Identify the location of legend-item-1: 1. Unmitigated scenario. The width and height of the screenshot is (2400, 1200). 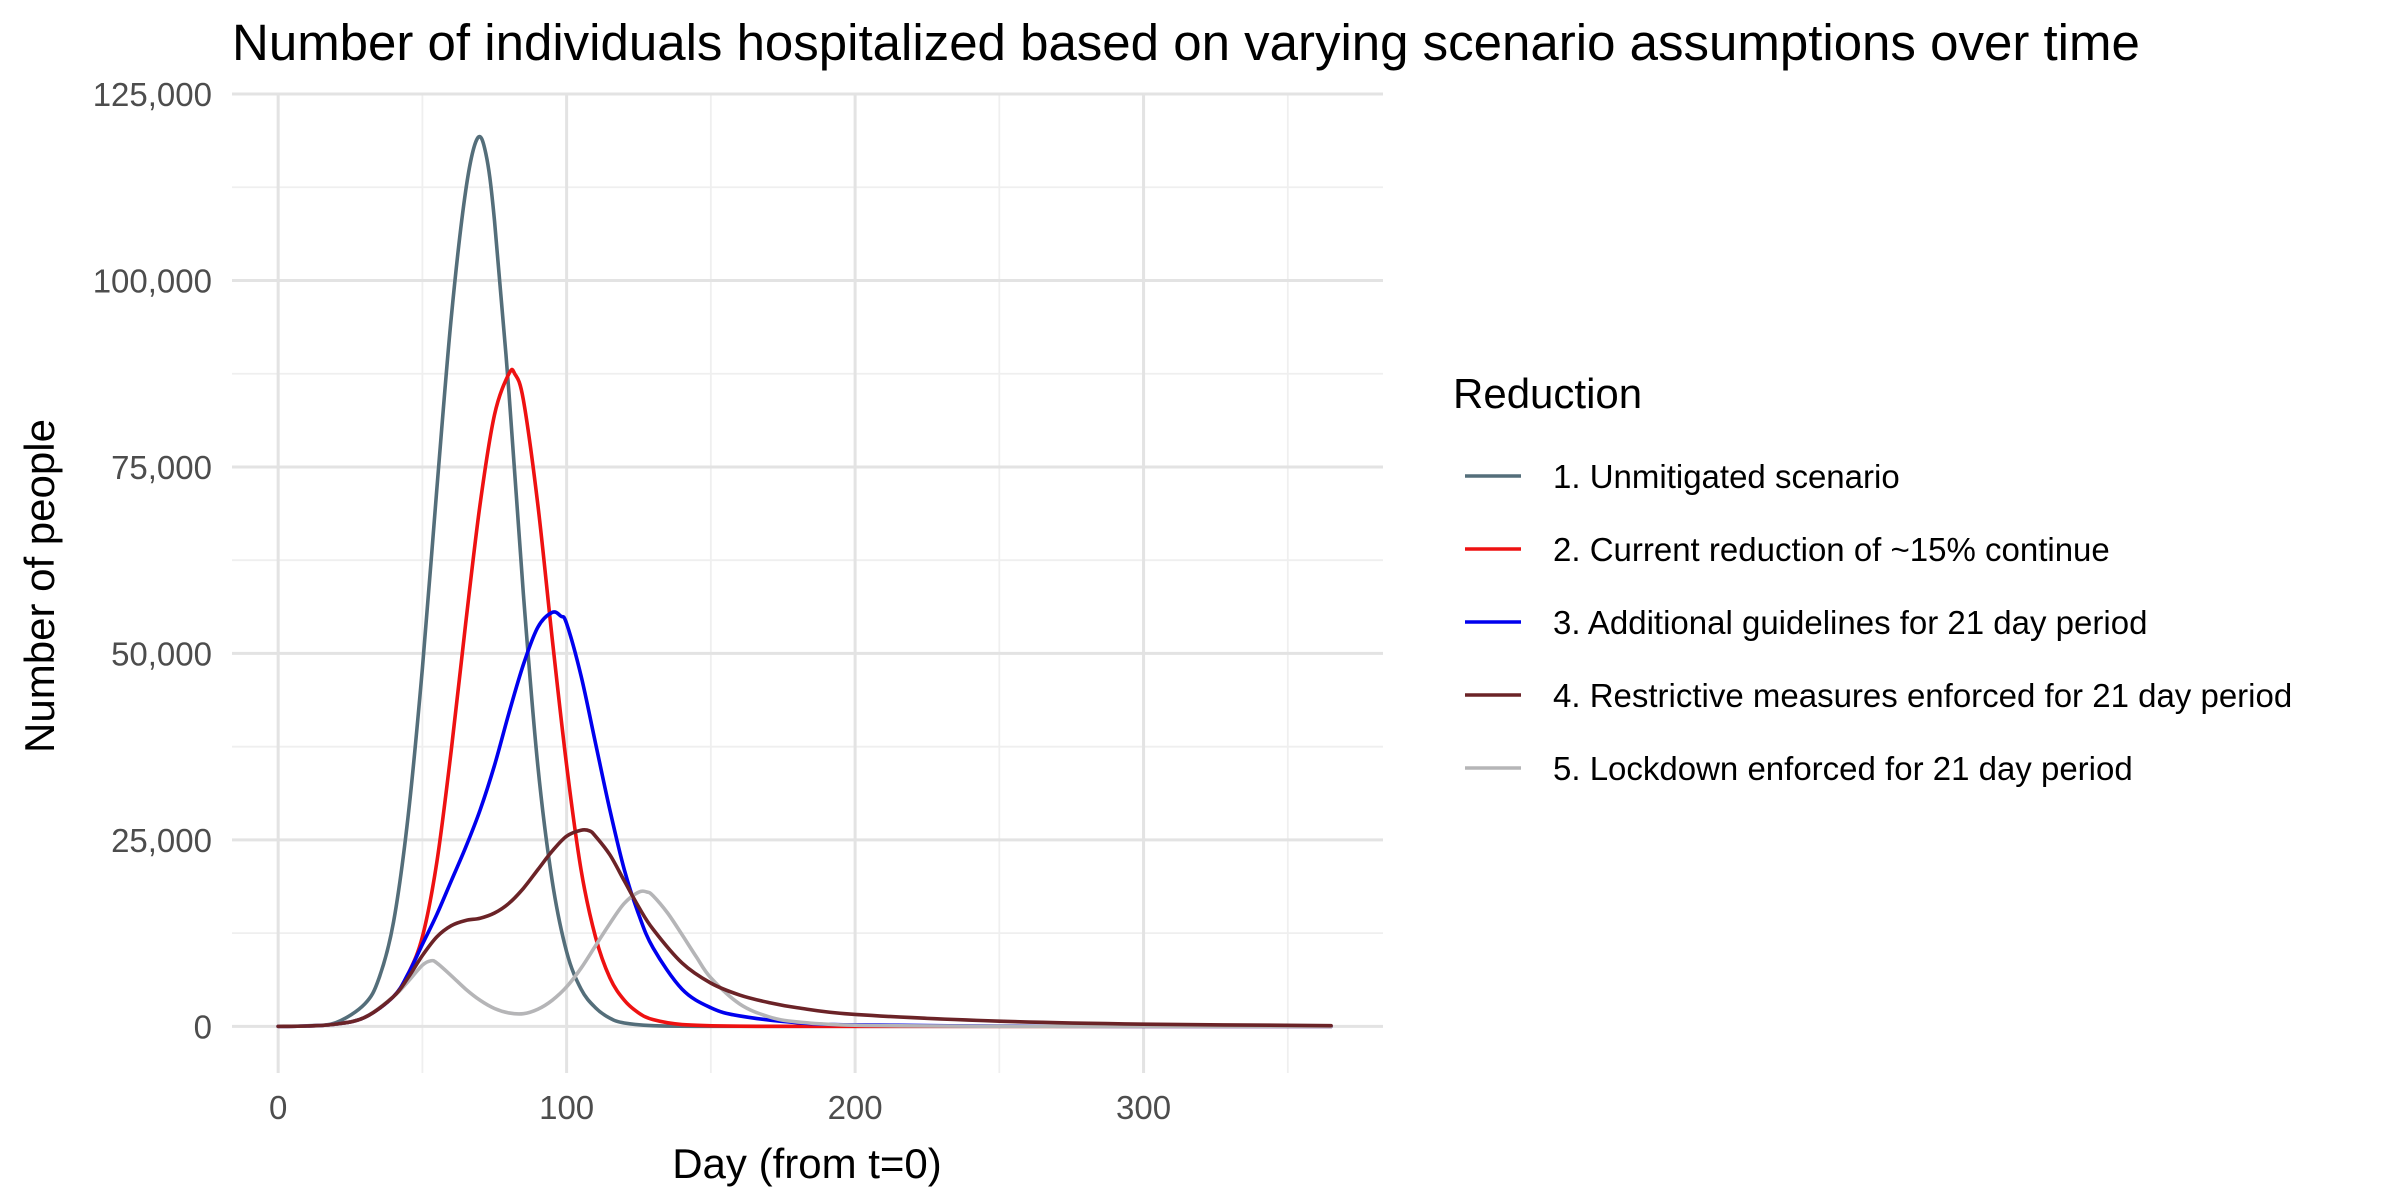
(1682, 476).